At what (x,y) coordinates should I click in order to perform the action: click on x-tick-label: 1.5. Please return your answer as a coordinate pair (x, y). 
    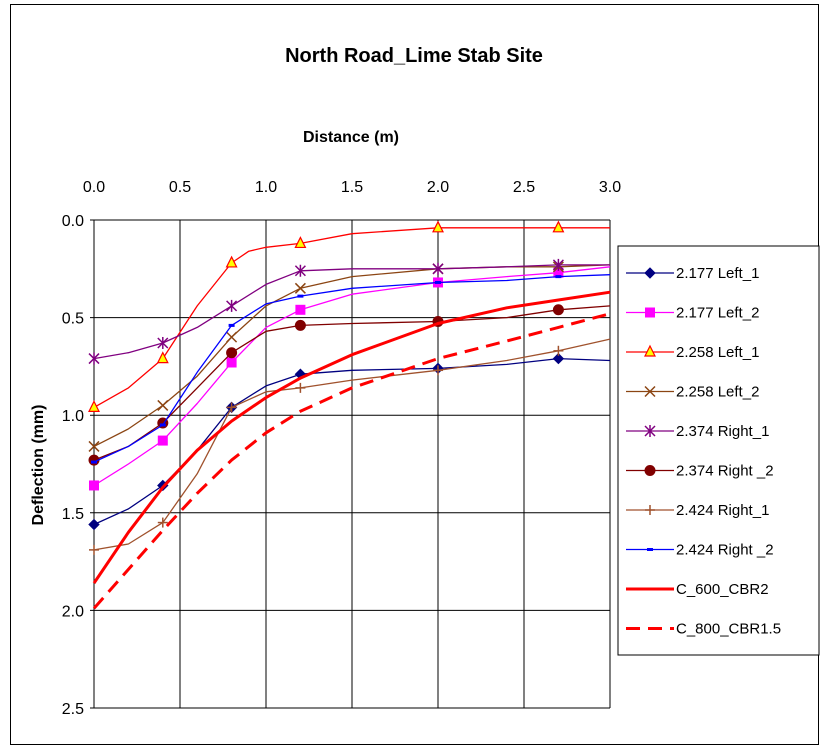
    Looking at the image, I should click on (352, 187).